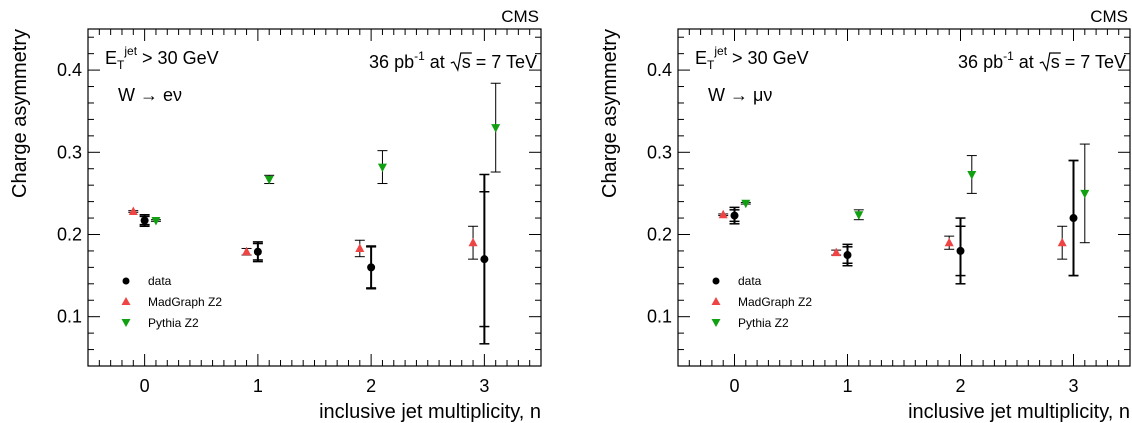 Image resolution: width=1132 pixels, height=423 pixels. What do you see at coordinates (740, 95) in the screenshot?
I see `channel-annotation: W → μν` at bounding box center [740, 95].